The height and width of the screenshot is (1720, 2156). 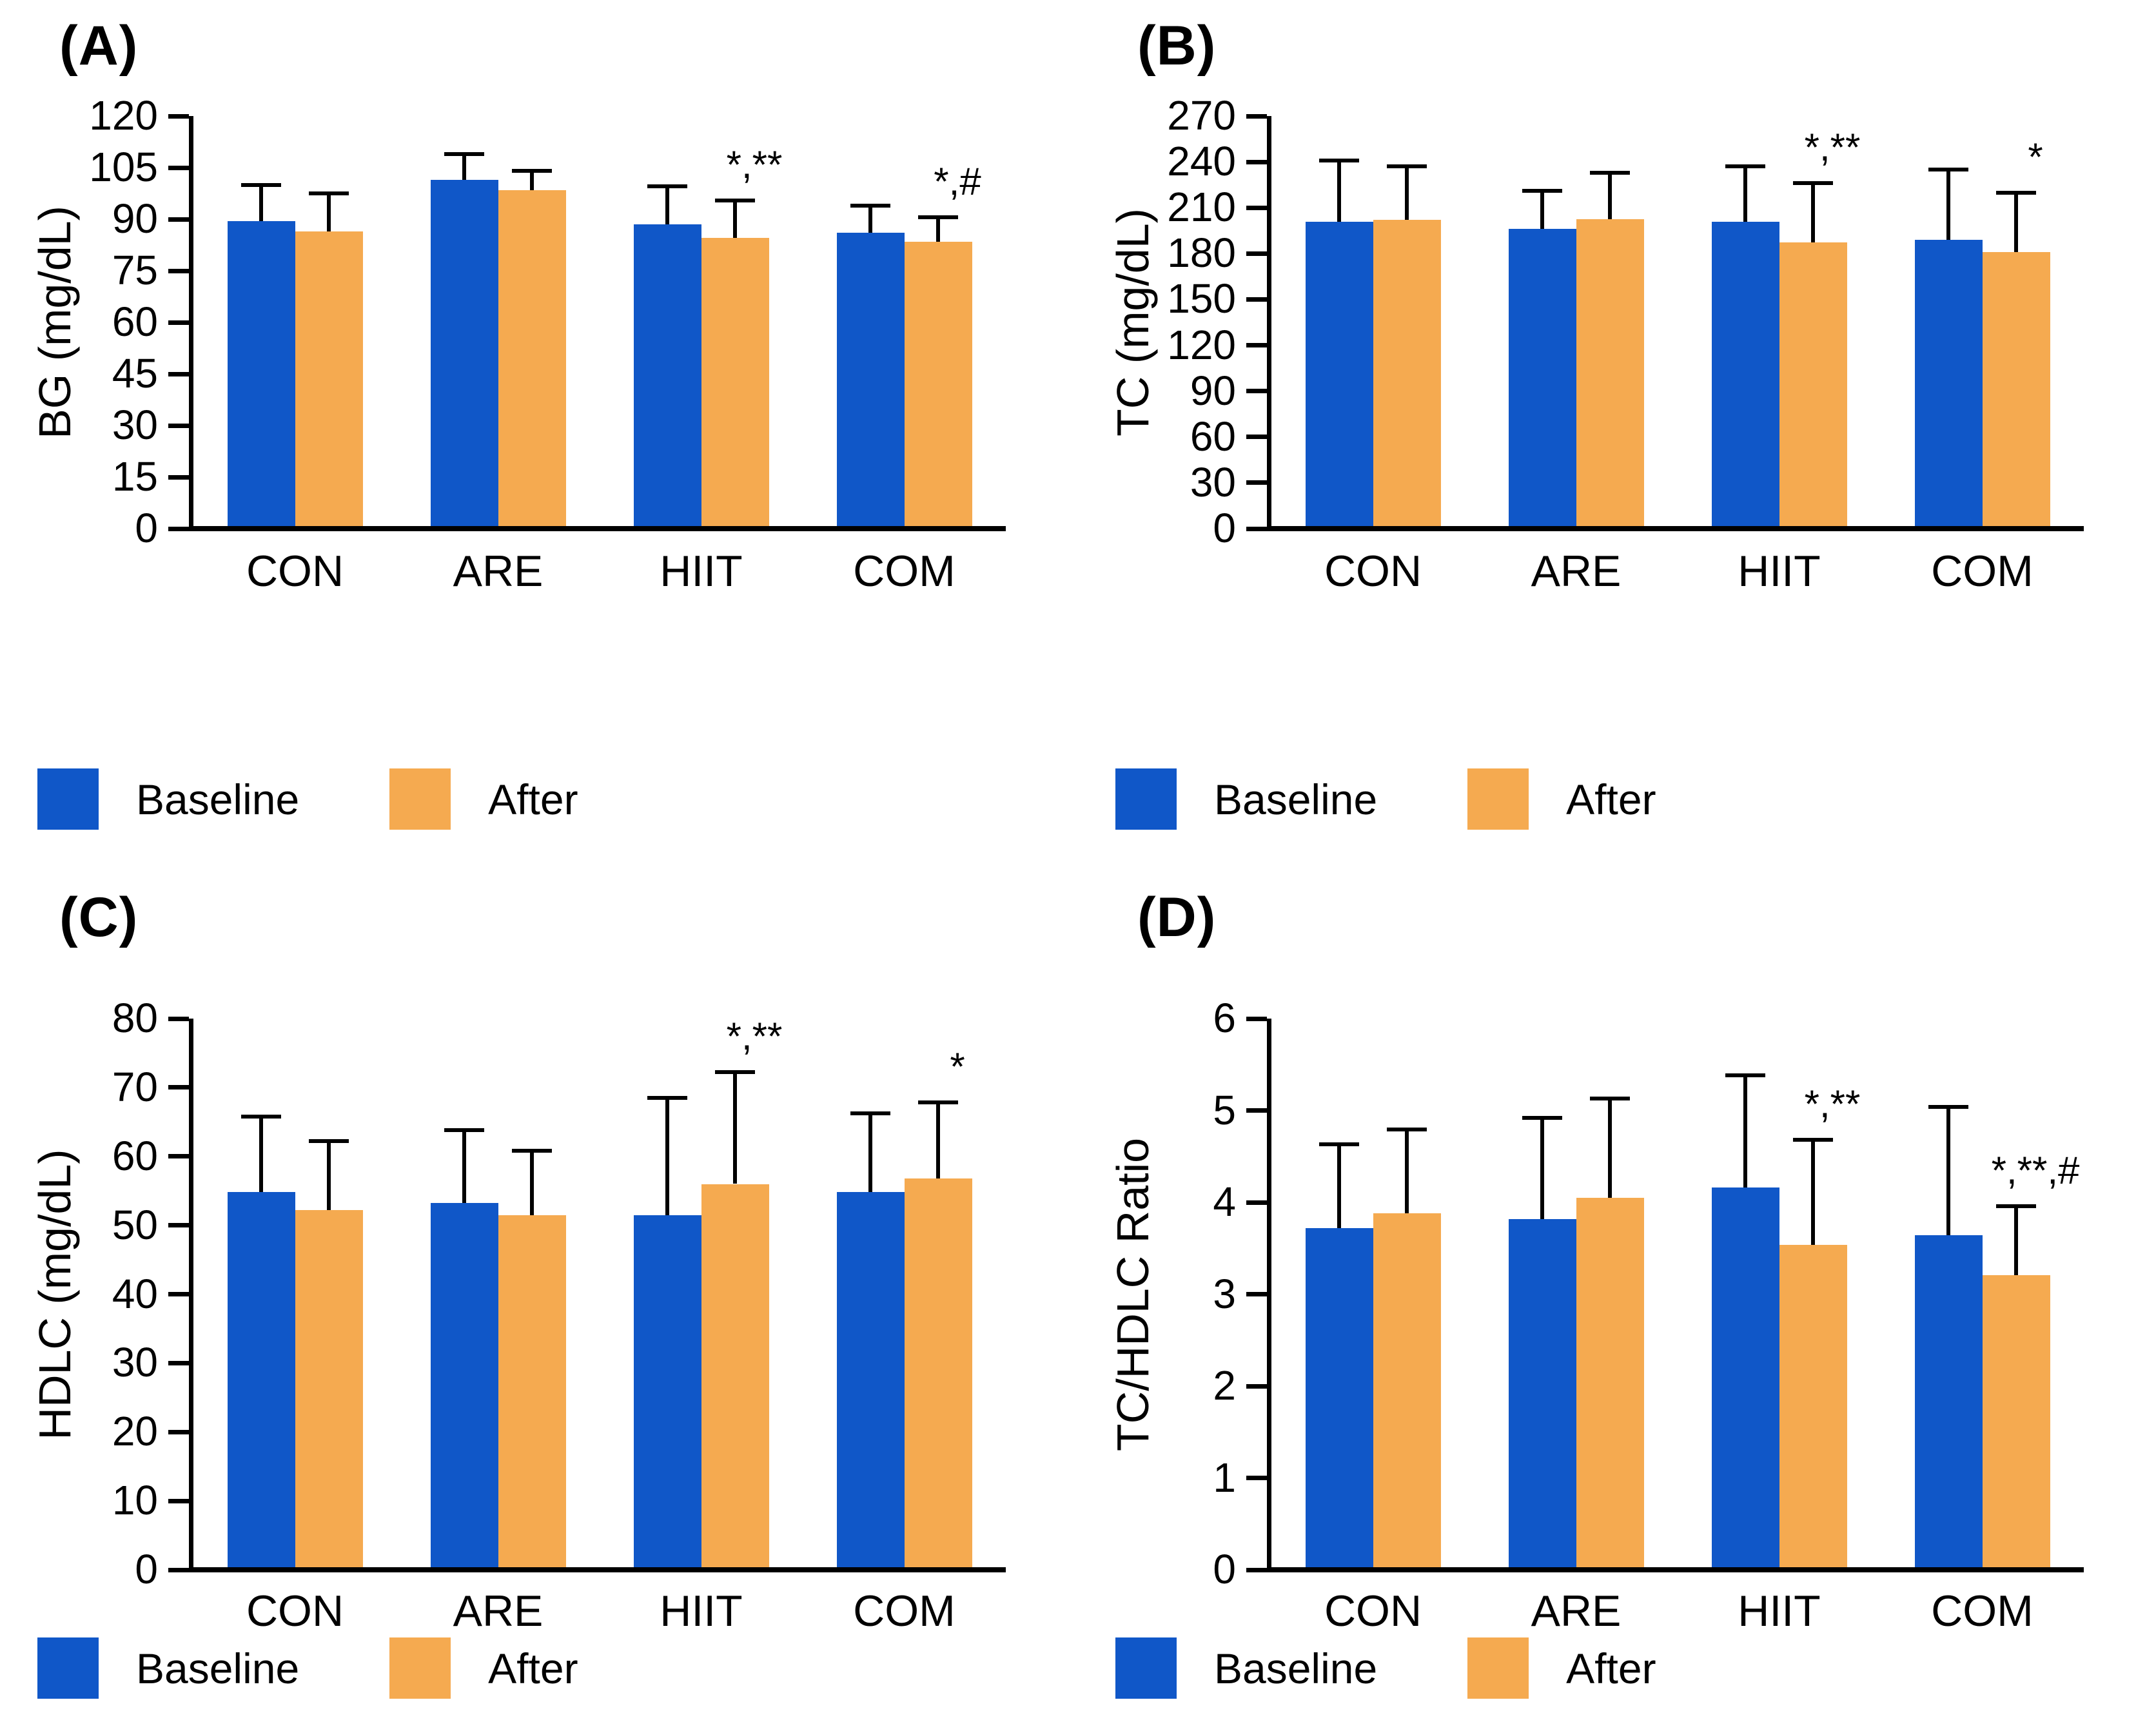 What do you see at coordinates (957, 1067) in the screenshot?
I see `significance-annotation-c-com: *` at bounding box center [957, 1067].